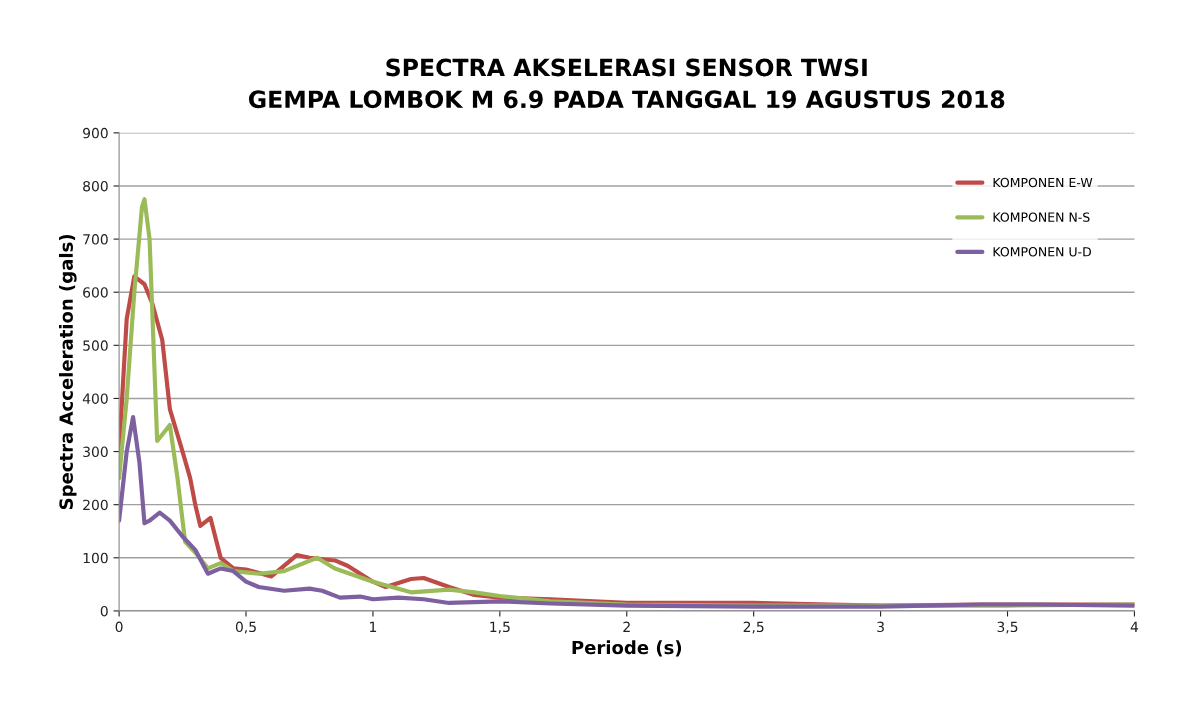 This screenshot has height=703, width=1203. What do you see at coordinates (245, 627) in the screenshot?
I see `x-tick-label: 0,5` at bounding box center [245, 627].